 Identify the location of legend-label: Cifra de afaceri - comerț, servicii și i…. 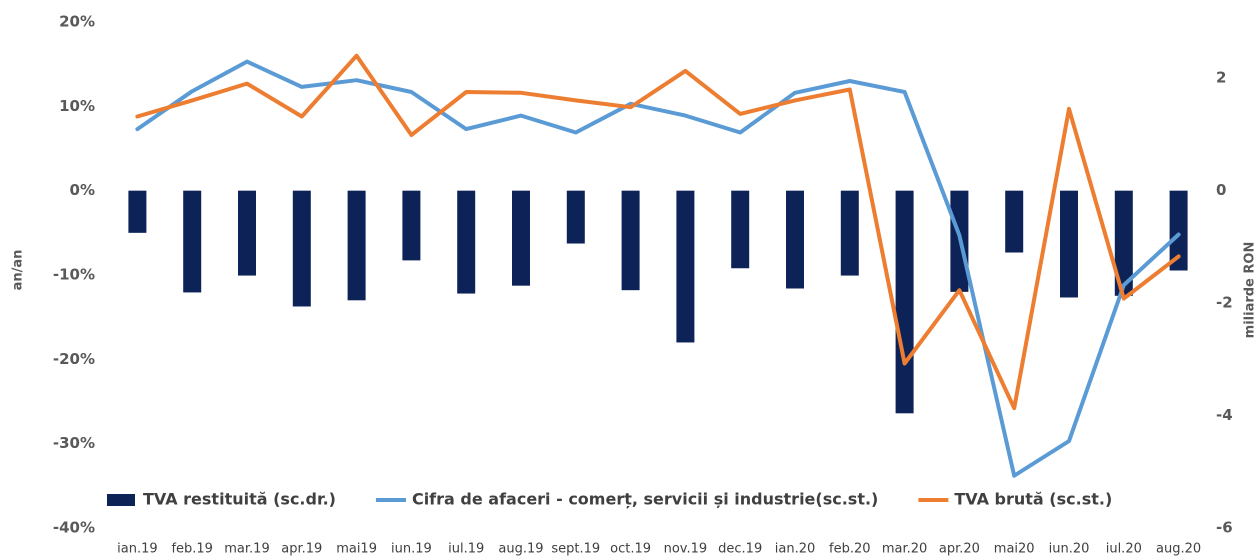
(645, 499).